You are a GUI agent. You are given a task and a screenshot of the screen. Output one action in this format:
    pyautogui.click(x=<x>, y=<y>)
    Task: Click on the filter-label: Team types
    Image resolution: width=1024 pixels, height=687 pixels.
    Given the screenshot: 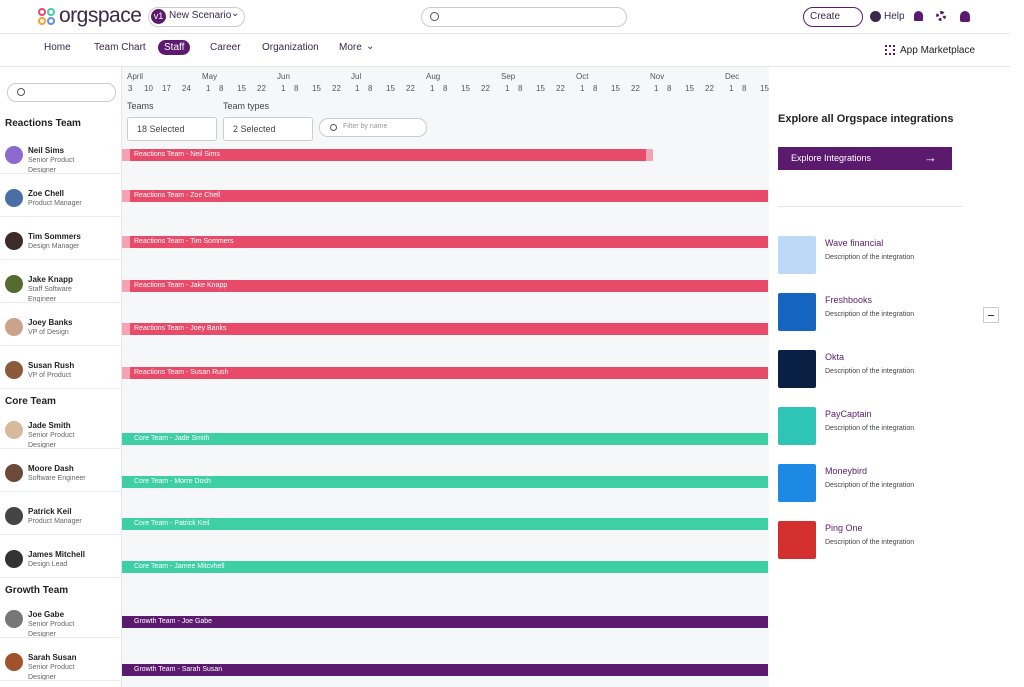 What is the action you would take?
    pyautogui.click(x=246, y=106)
    